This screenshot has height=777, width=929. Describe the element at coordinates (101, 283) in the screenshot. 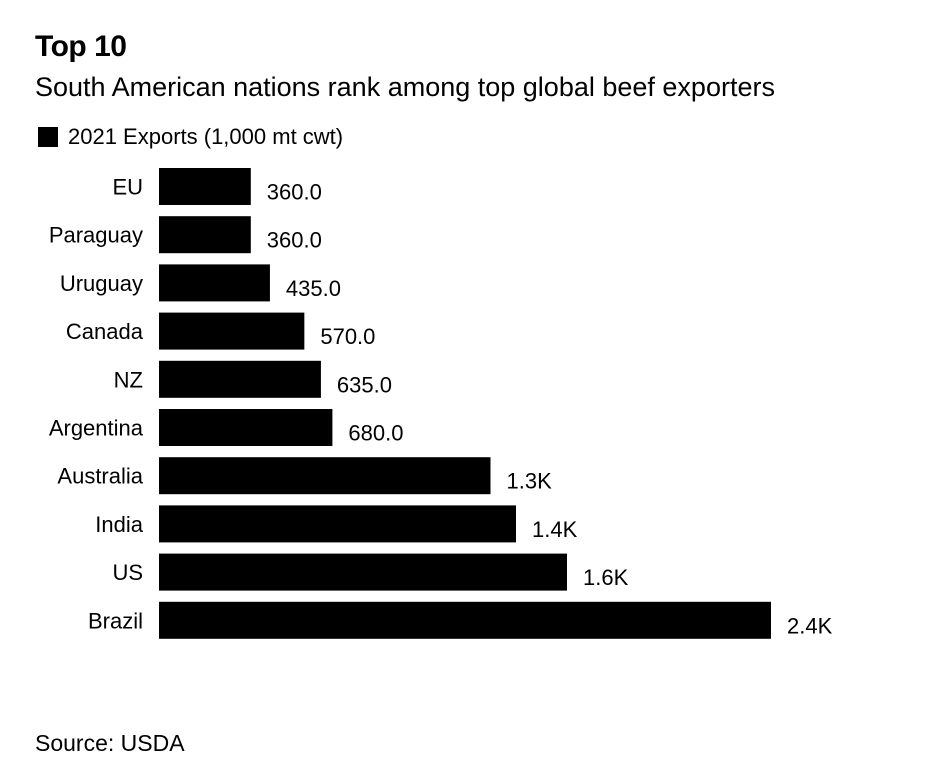

I see `category-label-uruguay: Uruguay` at that location.